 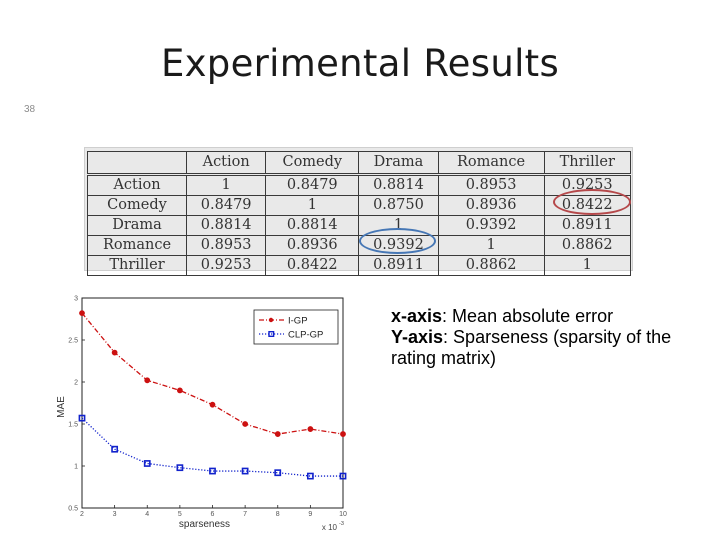 I want to click on row-label-cell: Drama, so click(x=137, y=225).